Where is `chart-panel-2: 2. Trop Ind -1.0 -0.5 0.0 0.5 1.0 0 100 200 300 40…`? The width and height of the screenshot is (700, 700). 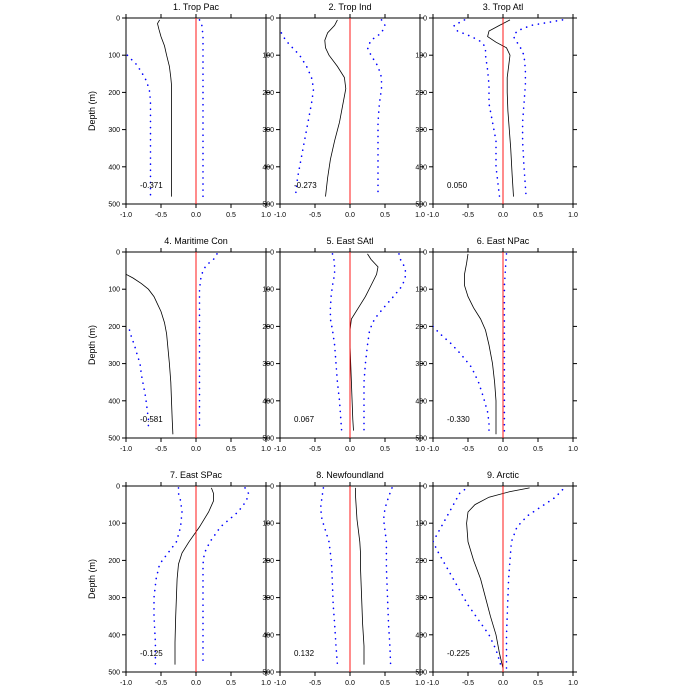
chart-panel-2: 2. Trop Ind -1.0 -0.5 0.0 0.5 1.0 0 100 200 300 40… is located at coordinates (343, 110).